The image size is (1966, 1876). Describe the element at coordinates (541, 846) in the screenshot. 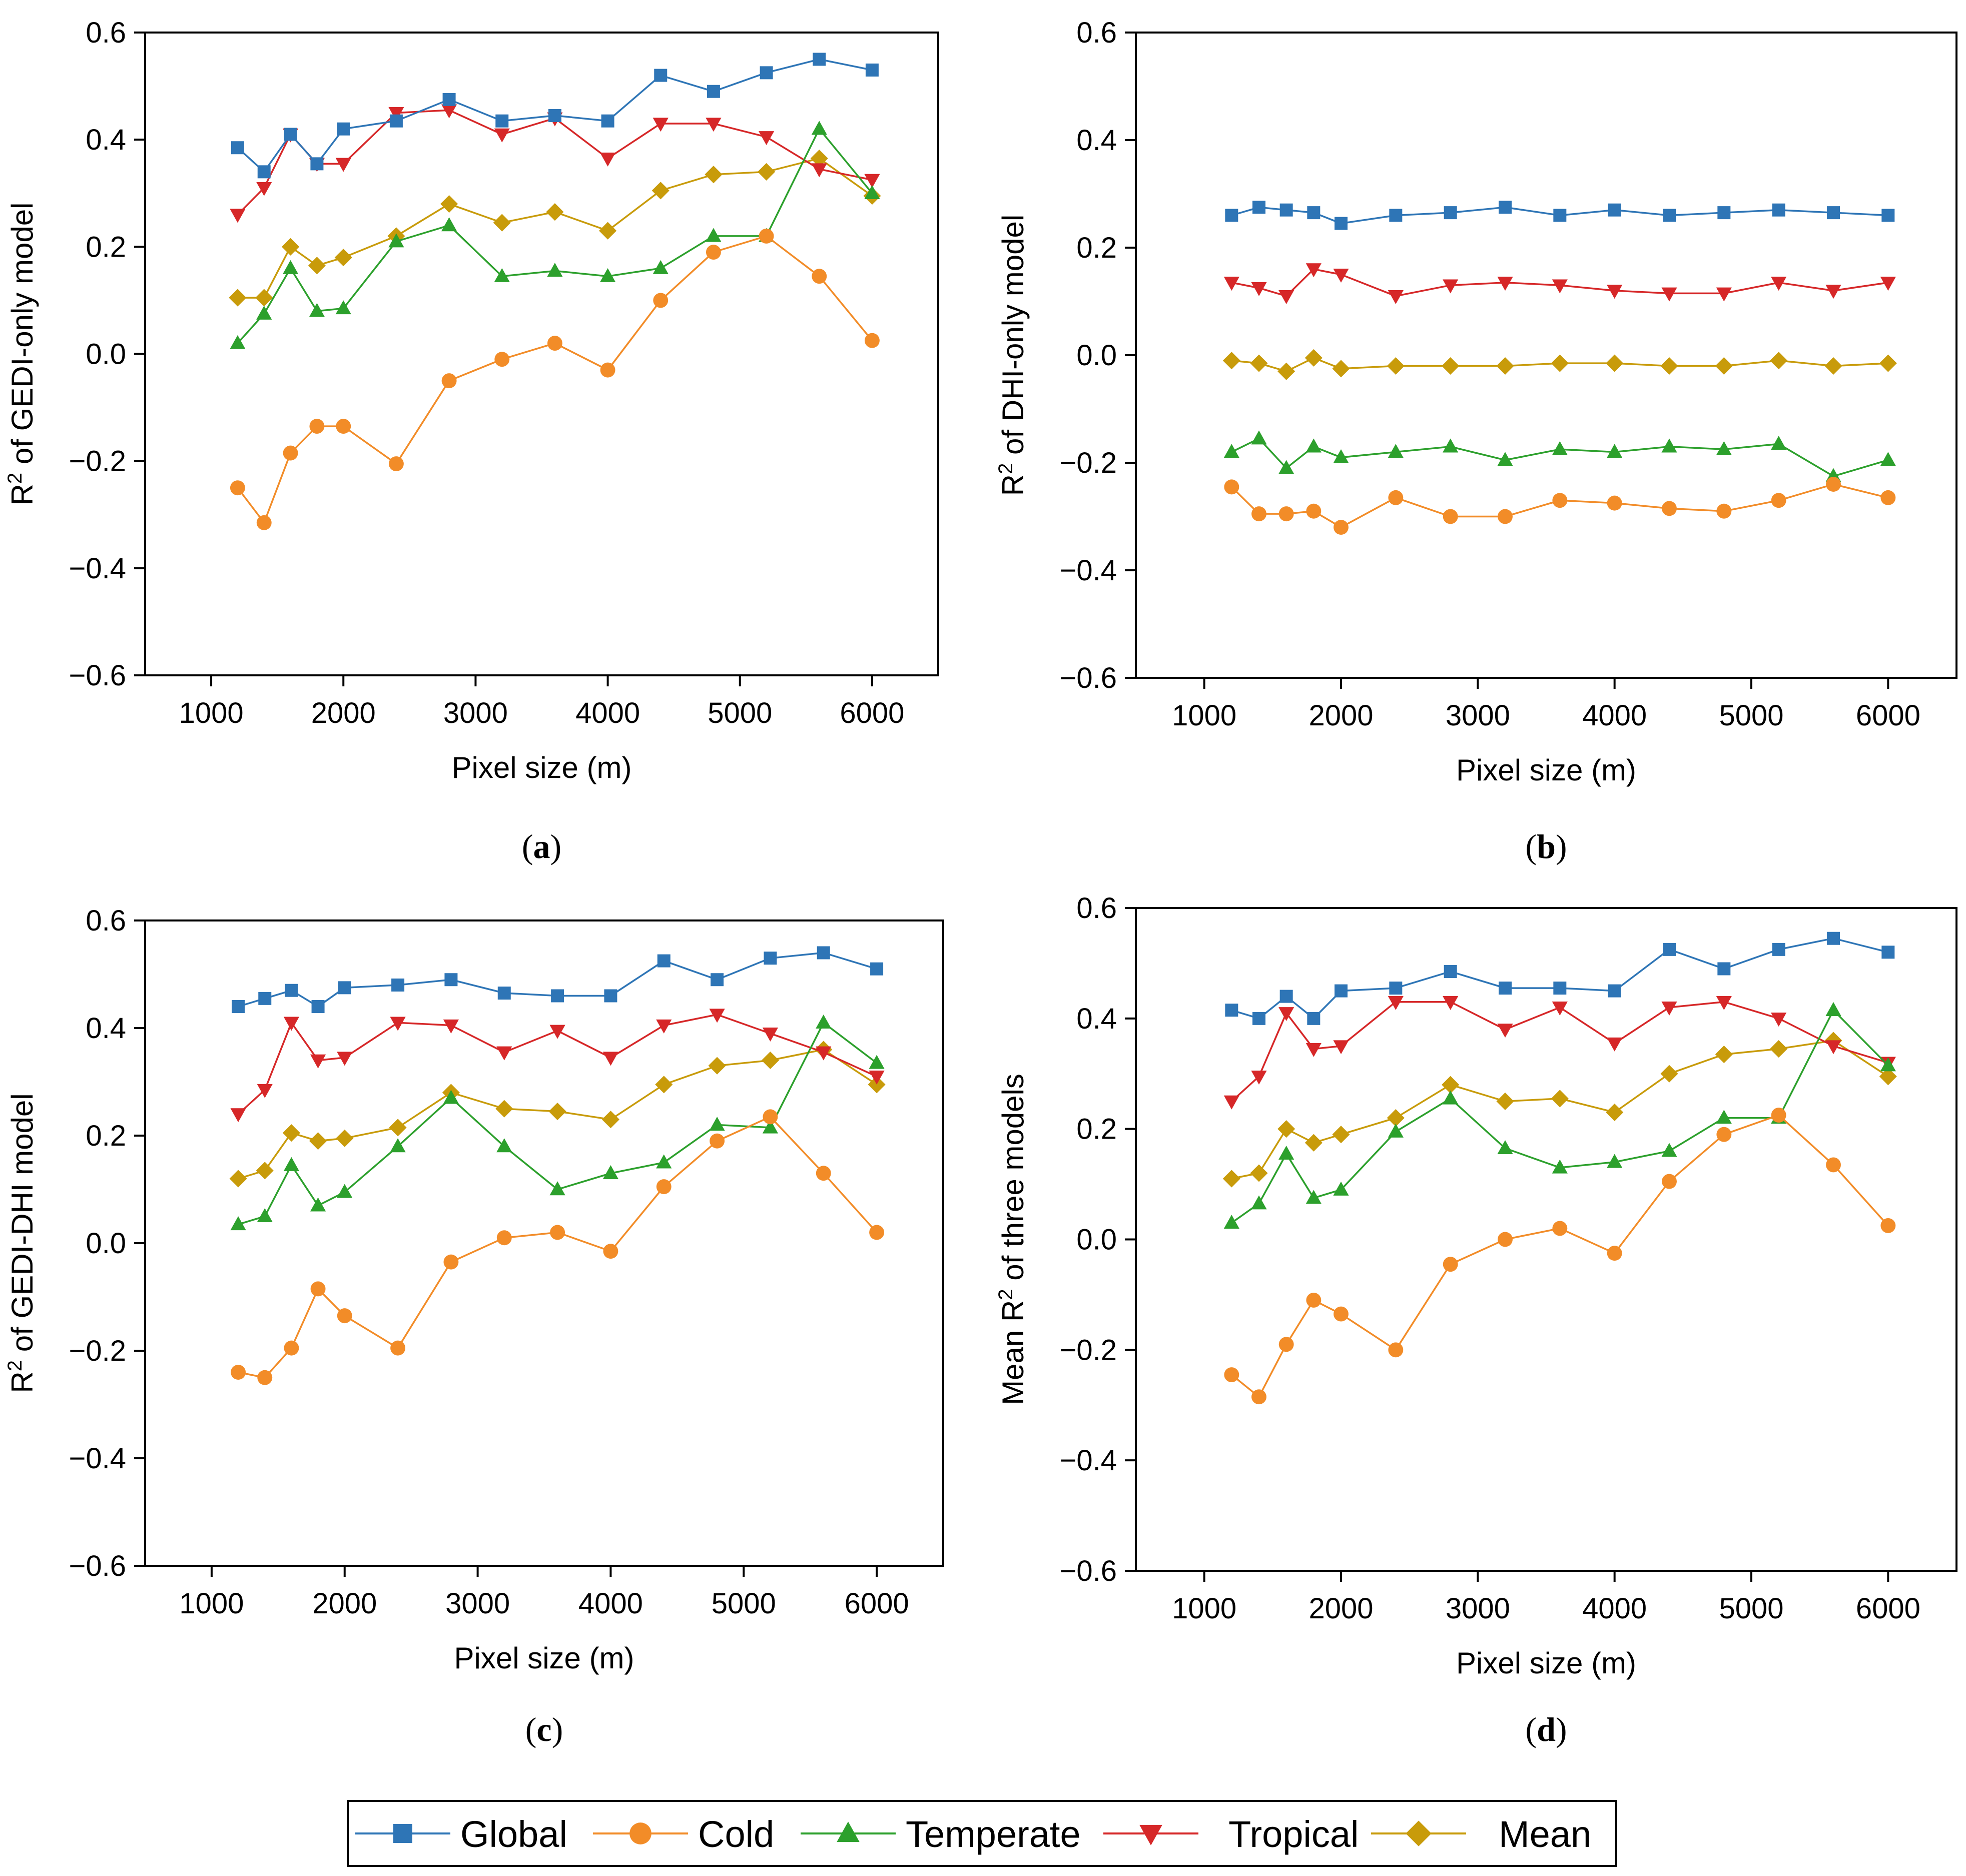

I see `panel-label: (a)` at that location.